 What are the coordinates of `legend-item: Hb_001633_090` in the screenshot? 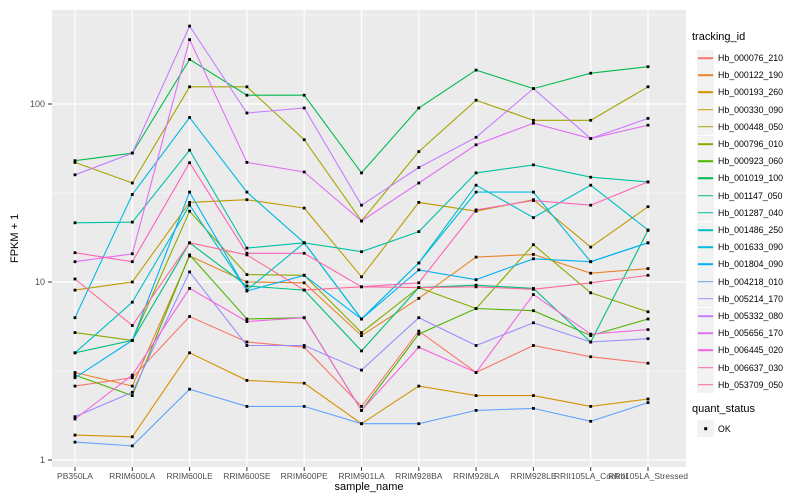 It's located at (740, 247).